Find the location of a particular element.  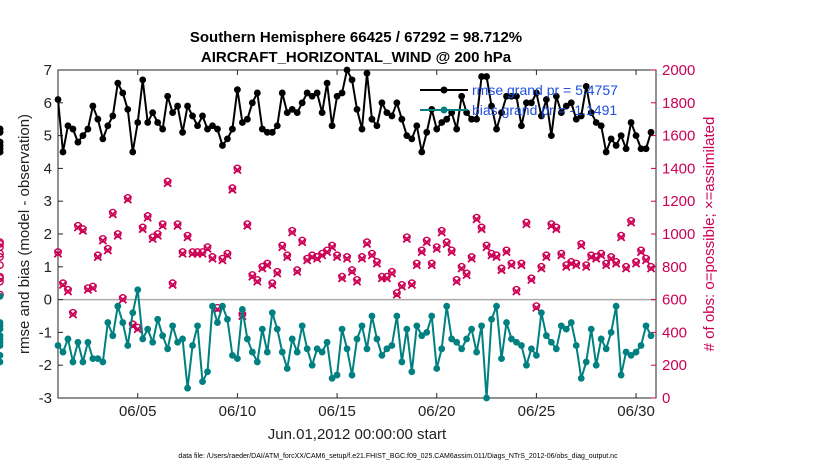

legend-bias-marker is located at coordinates (444, 110).